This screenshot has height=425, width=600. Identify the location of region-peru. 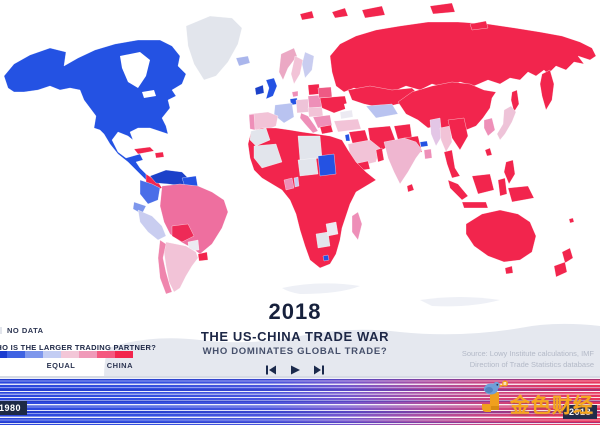
(152, 225).